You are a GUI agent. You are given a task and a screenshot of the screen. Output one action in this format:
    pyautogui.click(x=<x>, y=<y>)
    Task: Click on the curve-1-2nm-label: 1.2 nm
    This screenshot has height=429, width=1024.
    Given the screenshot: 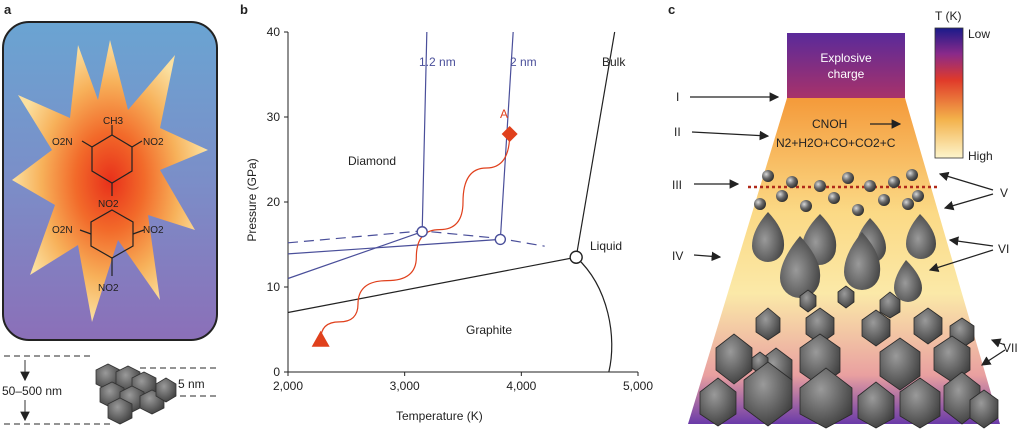 What is the action you would take?
    pyautogui.click(x=437, y=62)
    